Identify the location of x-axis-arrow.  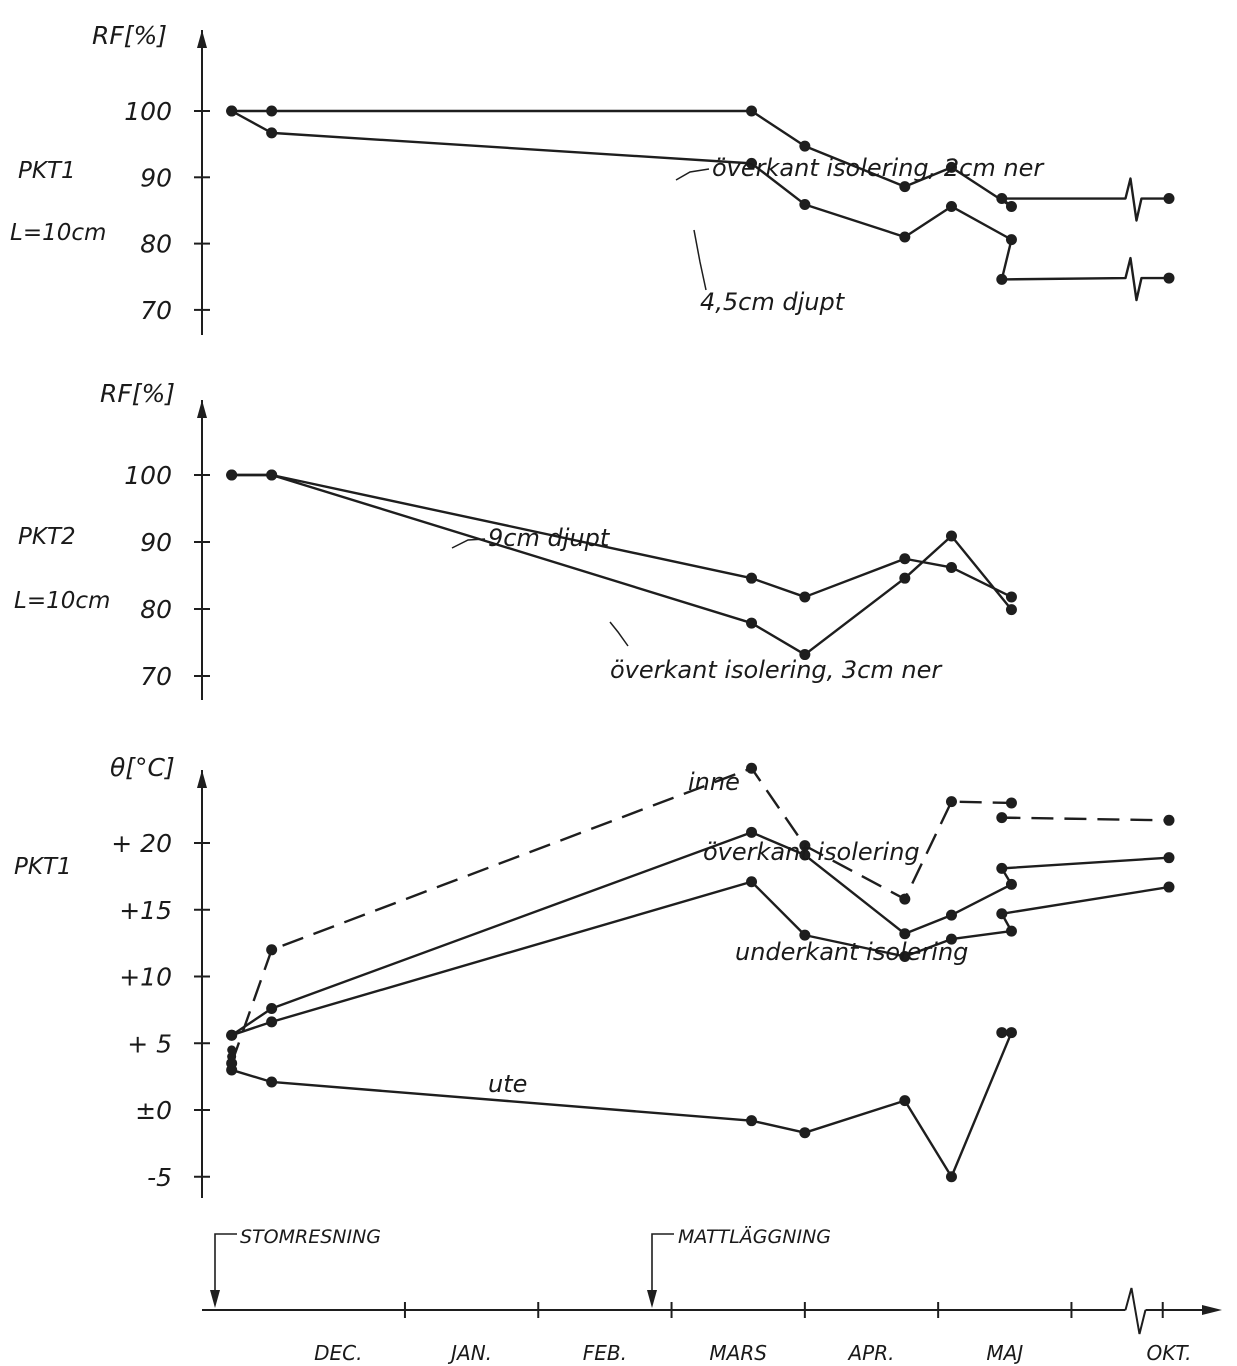
(1212, 1310).